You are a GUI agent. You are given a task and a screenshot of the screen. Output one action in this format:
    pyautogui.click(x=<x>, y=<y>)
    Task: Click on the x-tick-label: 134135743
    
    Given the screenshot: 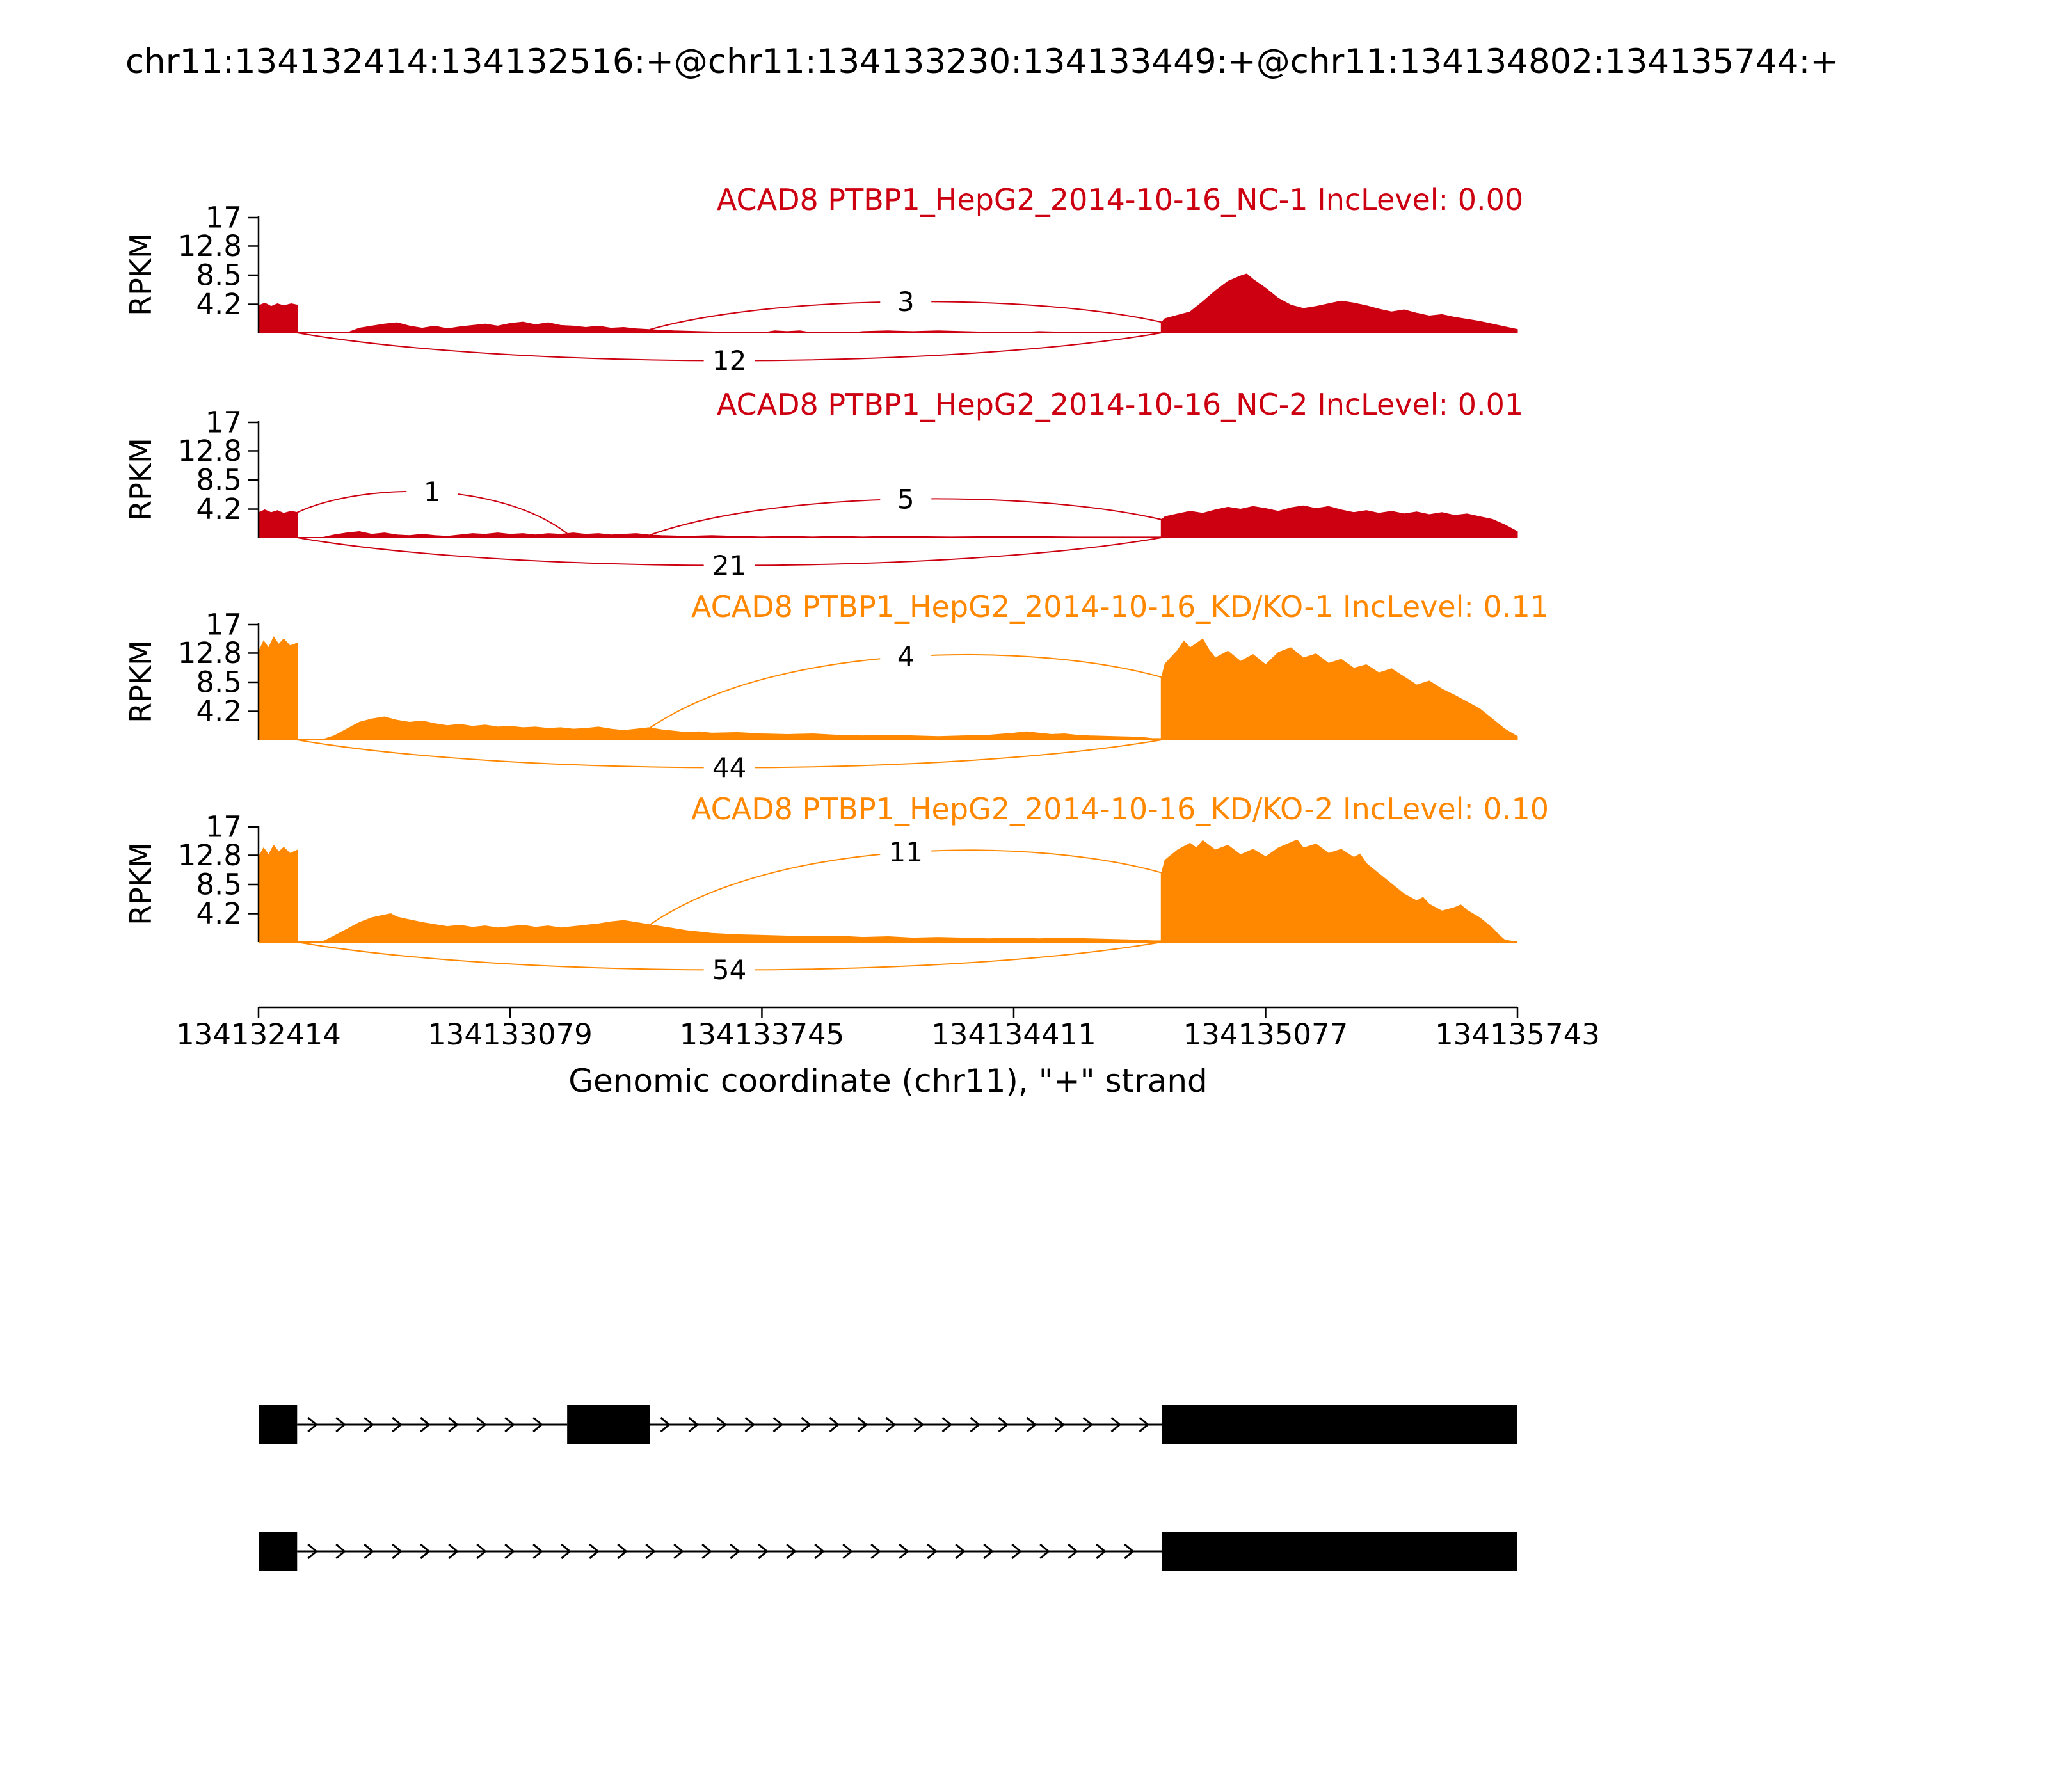 What is the action you would take?
    pyautogui.click(x=1517, y=1035)
    